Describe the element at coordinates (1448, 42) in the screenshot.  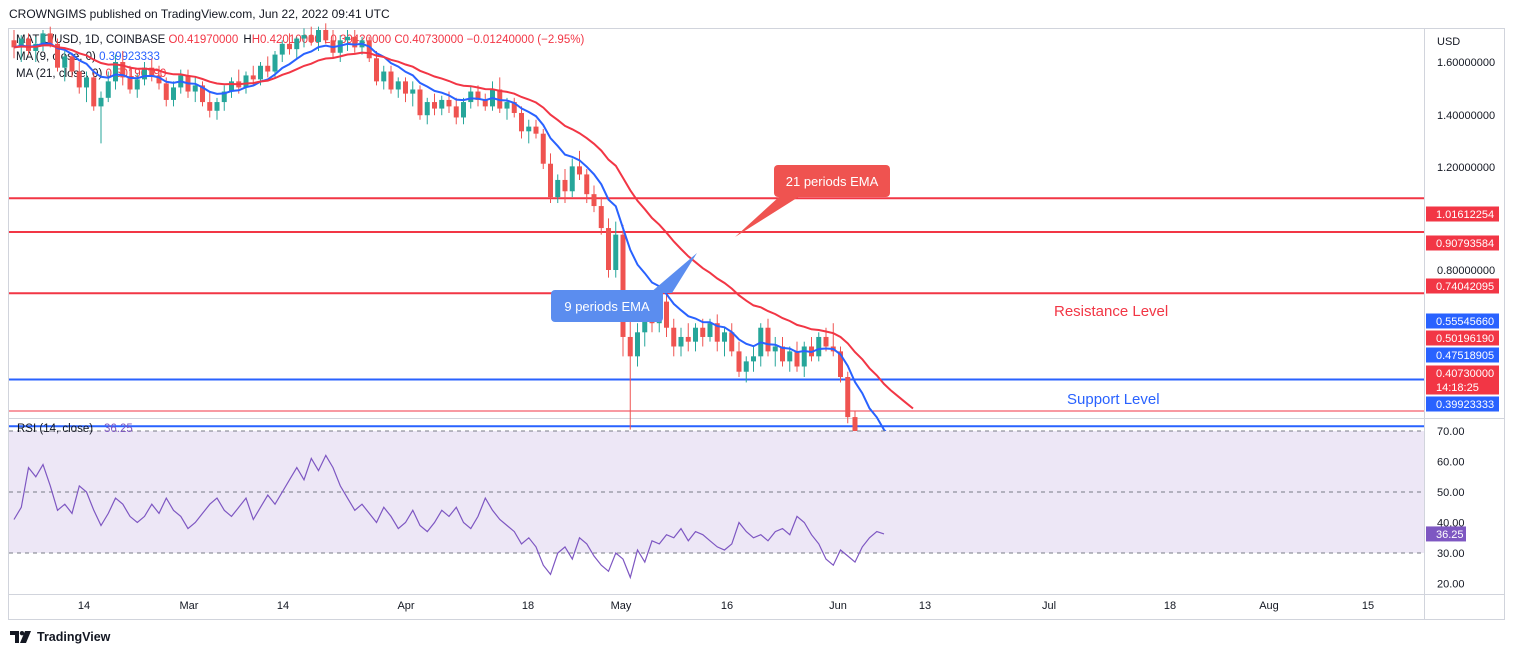
I see `currency-label: USD` at that location.